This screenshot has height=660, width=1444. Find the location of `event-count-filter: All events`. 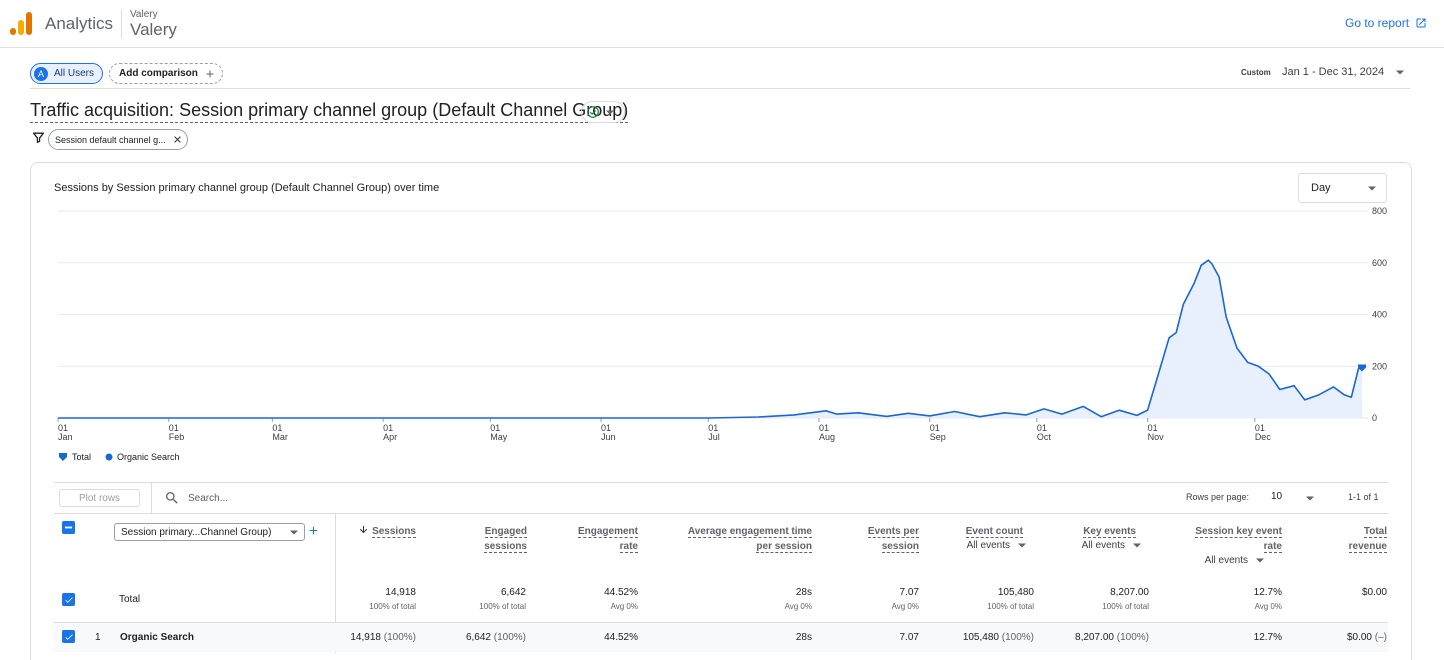

event-count-filter: All events is located at coordinates (996, 545).